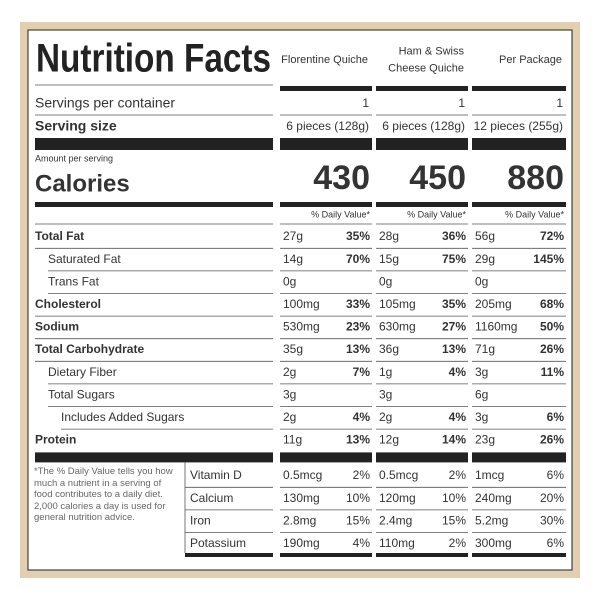 The width and height of the screenshot is (600, 600). What do you see at coordinates (82, 183) in the screenshot?
I see `calories-label: Calories` at bounding box center [82, 183].